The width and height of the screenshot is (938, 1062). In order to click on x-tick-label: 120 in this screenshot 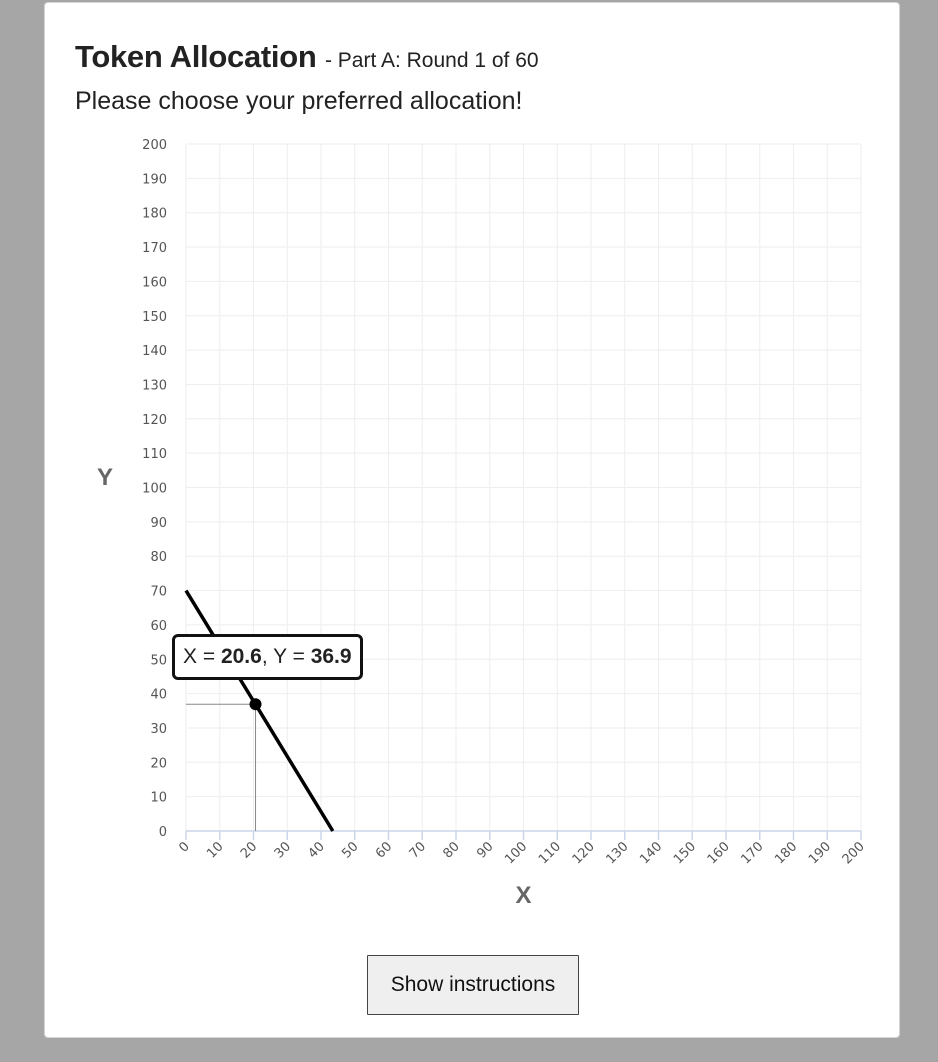, I will do `click(584, 853)`.